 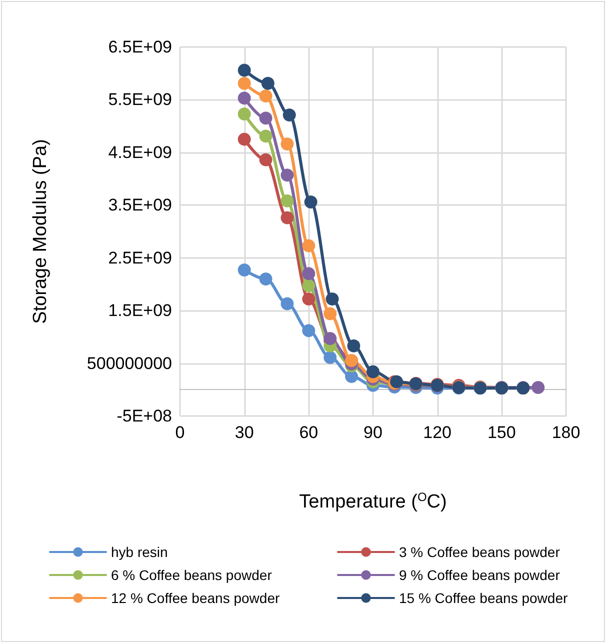 I want to click on x-tick-label: 150, so click(x=501, y=432).